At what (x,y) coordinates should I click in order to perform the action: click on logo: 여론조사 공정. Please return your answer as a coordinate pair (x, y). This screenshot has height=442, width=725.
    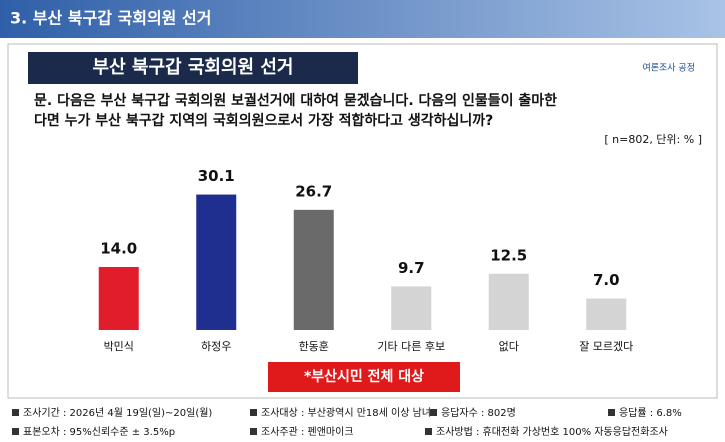
    Looking at the image, I should click on (668, 68).